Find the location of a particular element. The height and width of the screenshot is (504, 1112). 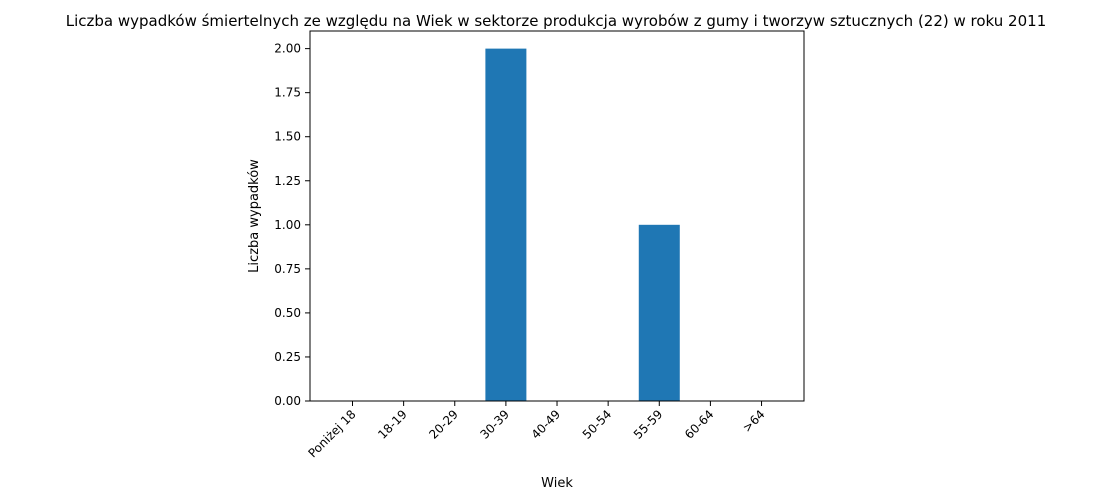

y-tick-label-3: 0.75 is located at coordinates (287, 269).